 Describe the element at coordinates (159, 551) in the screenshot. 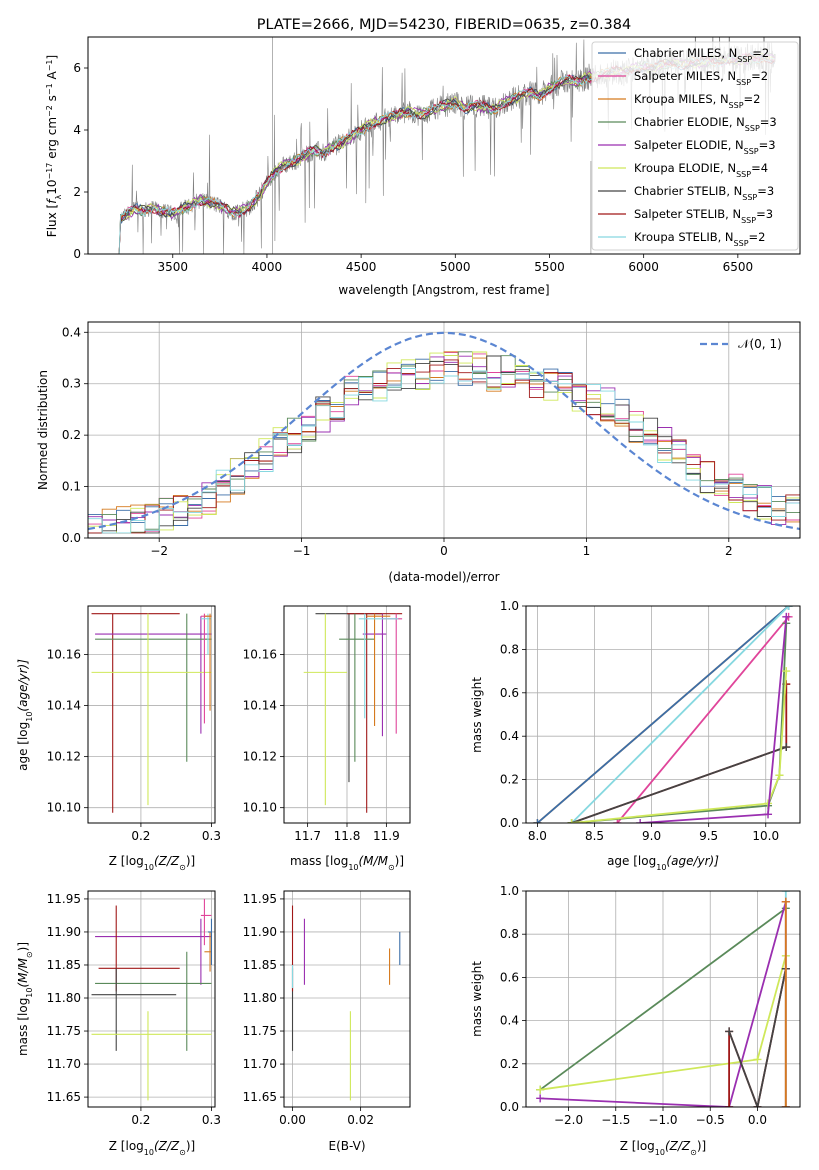

I see `x-tick-label: −2` at that location.